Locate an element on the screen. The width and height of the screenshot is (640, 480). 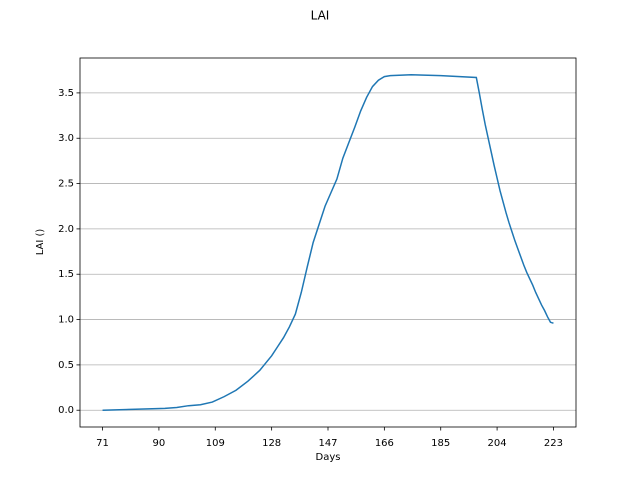
x-tick-label: 109 is located at coordinates (215, 443).